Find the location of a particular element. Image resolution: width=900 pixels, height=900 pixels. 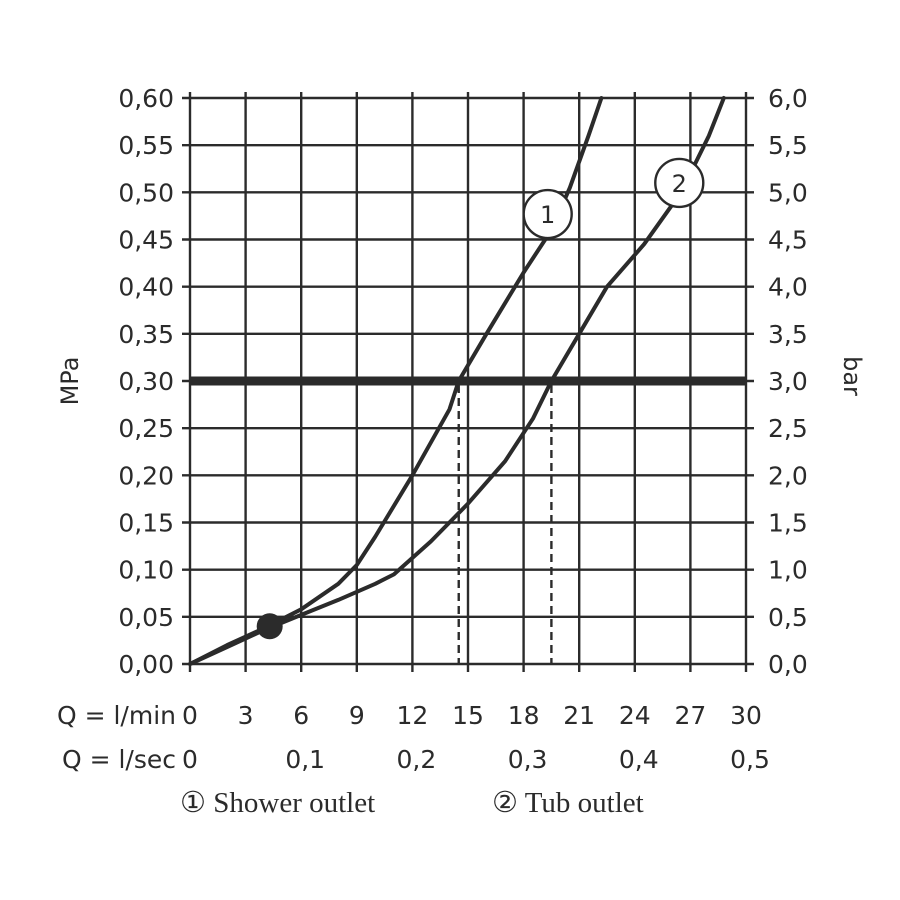

y-left-tick-label: 0,20 is located at coordinates (146, 475).